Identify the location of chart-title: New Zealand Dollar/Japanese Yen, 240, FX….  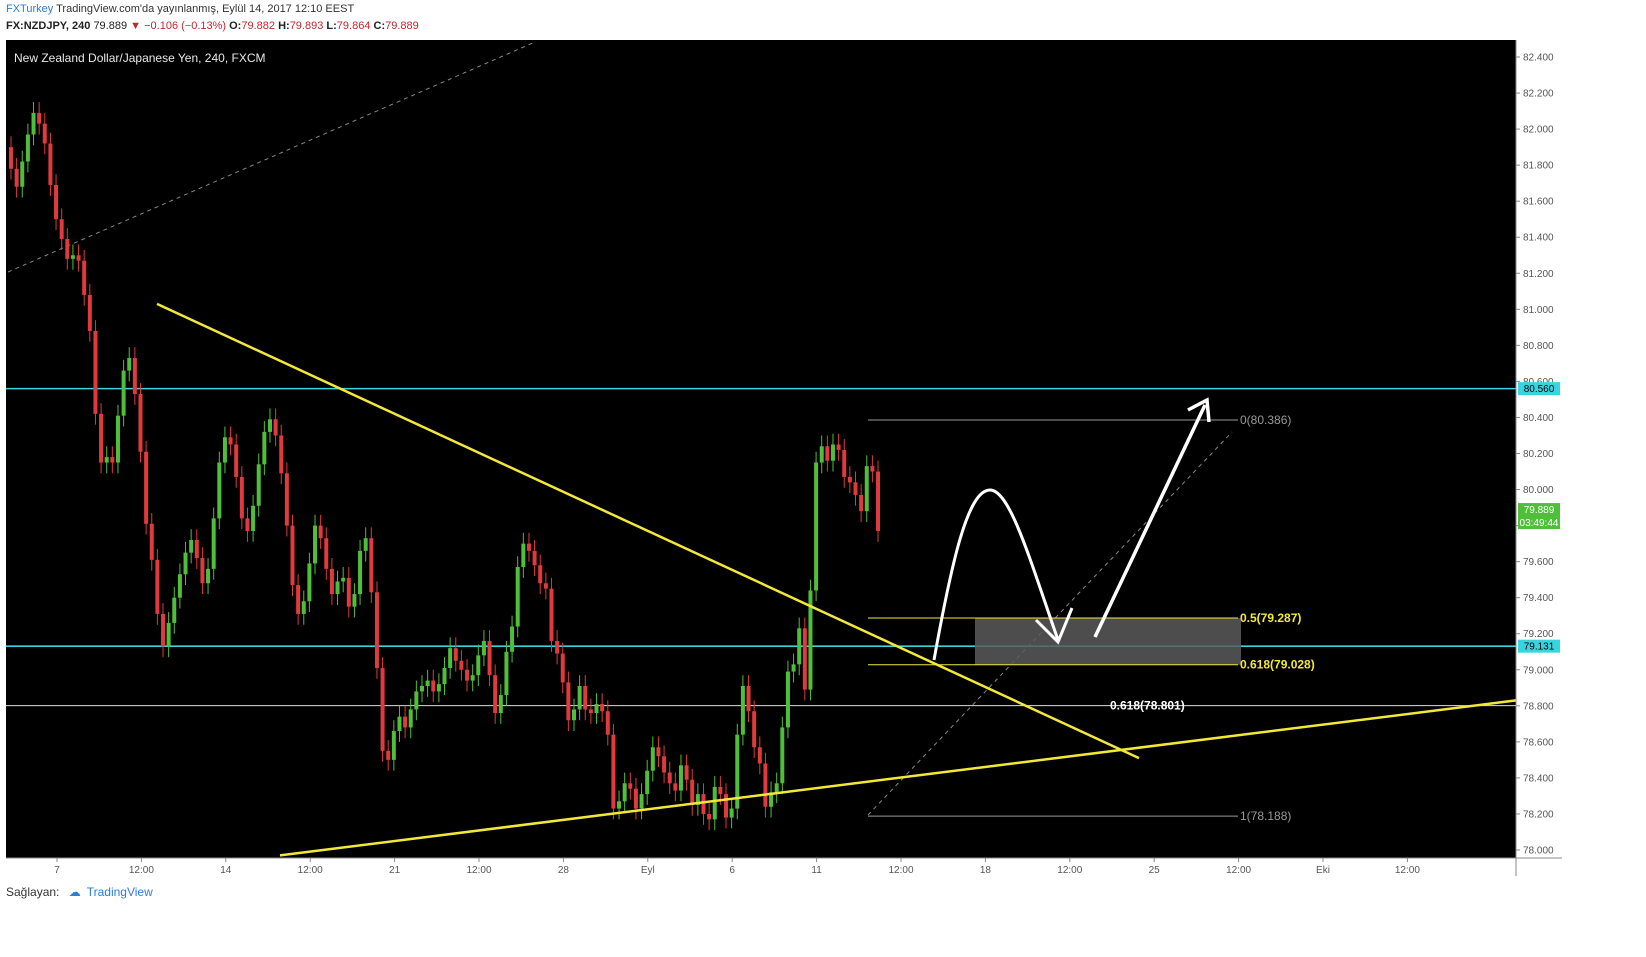
(139, 58).